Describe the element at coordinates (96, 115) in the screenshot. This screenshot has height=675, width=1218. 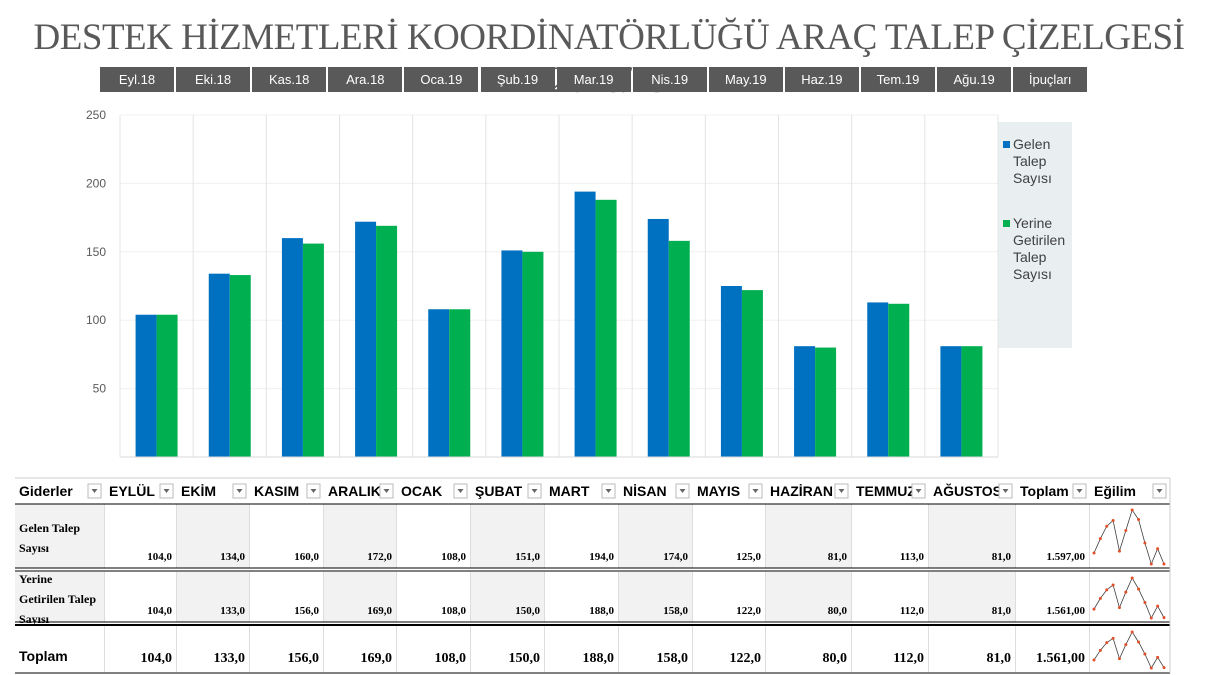
I see `y-tick-label: 250` at that location.